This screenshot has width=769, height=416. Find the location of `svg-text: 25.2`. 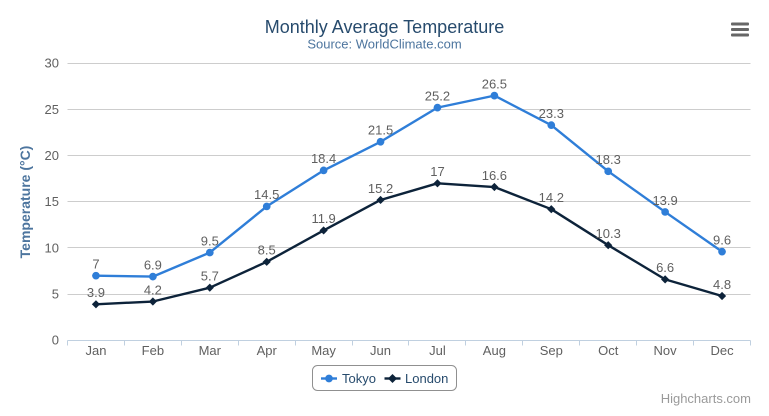

svg-text: 25.2 is located at coordinates (437, 95).